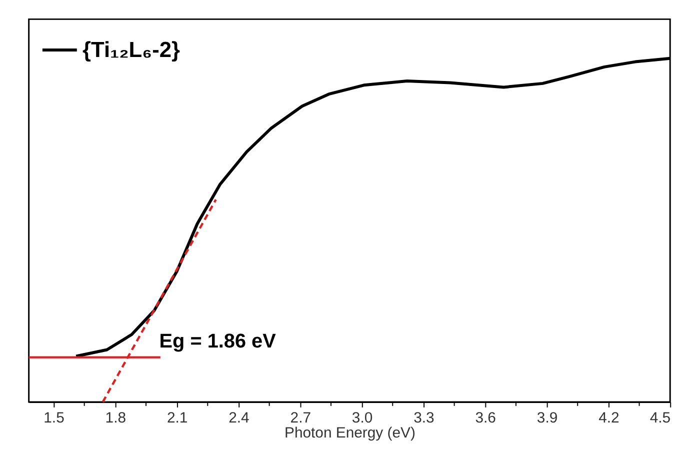  Describe the element at coordinates (485, 418) in the screenshot. I see `x-tick-label: 3.6` at that location.